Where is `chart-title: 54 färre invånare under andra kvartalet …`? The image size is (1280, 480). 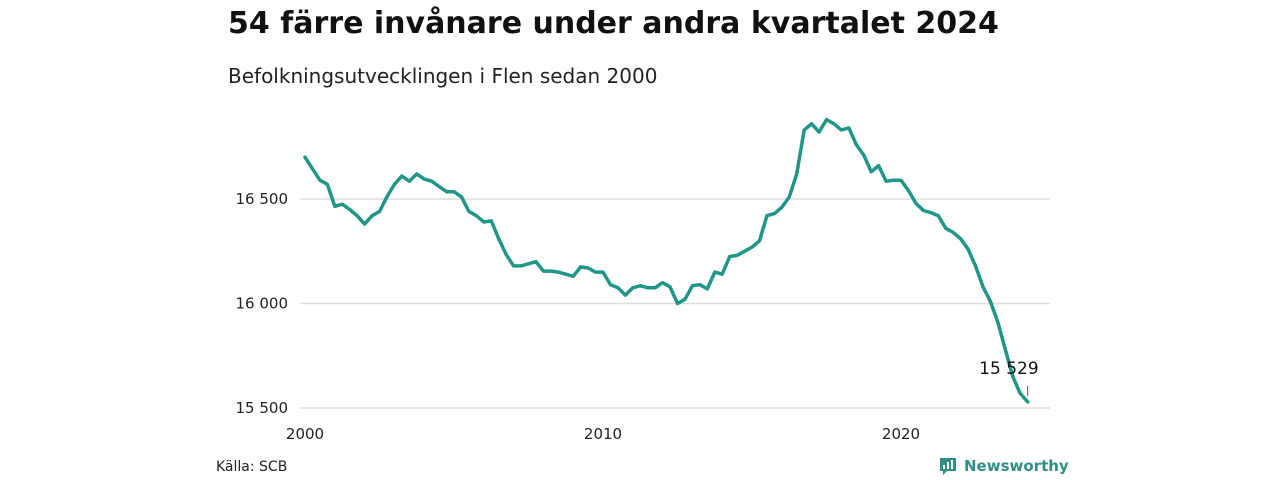 chart-title: 54 färre invånare under andra kvartalet … is located at coordinates (613, 23).